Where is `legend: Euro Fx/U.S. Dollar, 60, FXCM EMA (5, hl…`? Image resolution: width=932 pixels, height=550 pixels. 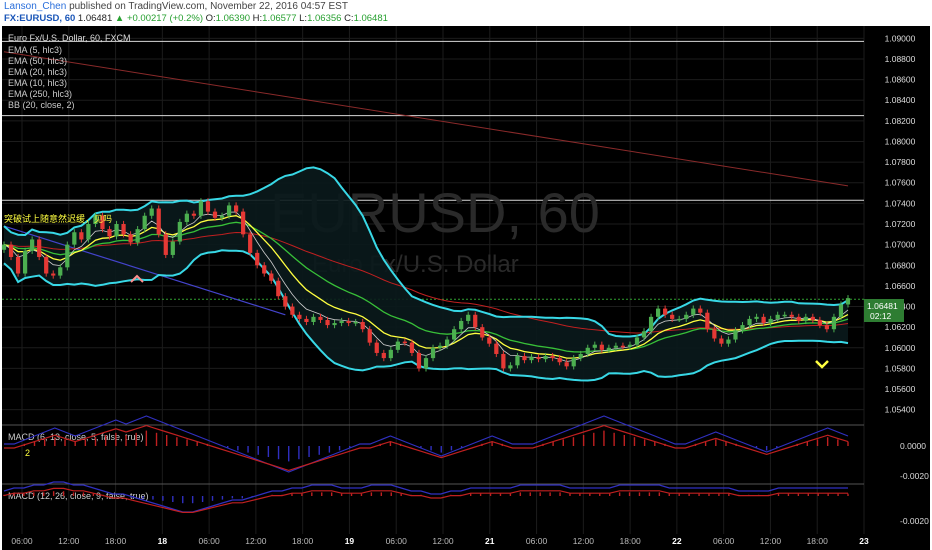
legend: Euro Fx/U.S. Dollar, 60, FXCM EMA (5, hl… is located at coordinates (69, 71).